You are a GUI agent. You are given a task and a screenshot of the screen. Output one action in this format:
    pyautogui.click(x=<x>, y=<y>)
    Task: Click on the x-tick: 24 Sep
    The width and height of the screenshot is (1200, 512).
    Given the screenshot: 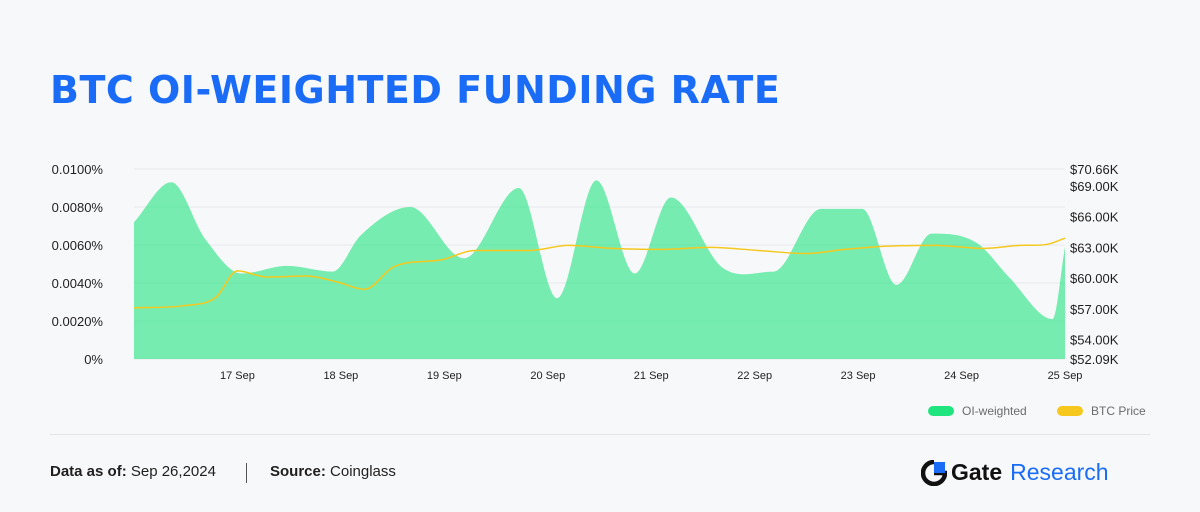 What is the action you would take?
    pyautogui.click(x=961, y=376)
    